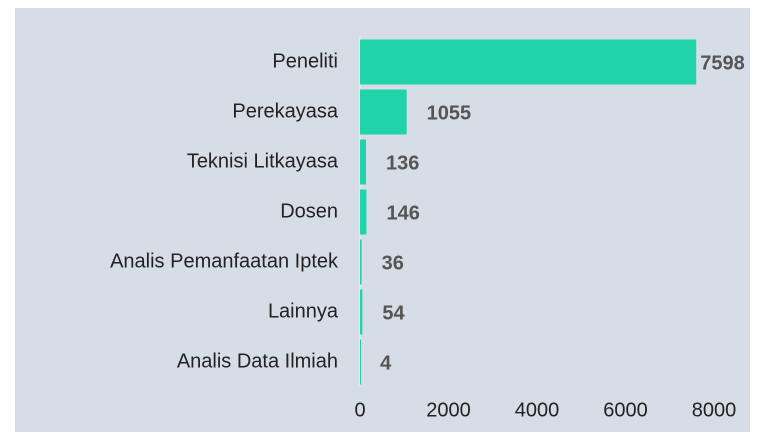  I want to click on value-label: 136, so click(402, 163).